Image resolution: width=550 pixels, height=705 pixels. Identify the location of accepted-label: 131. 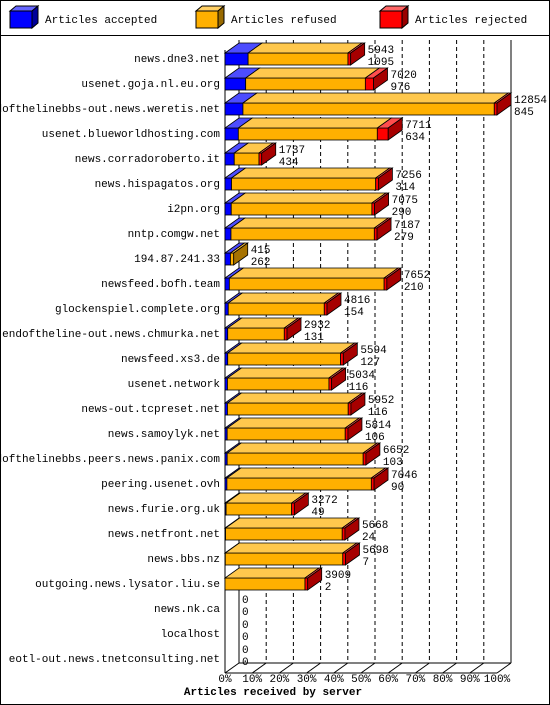
(314, 338).